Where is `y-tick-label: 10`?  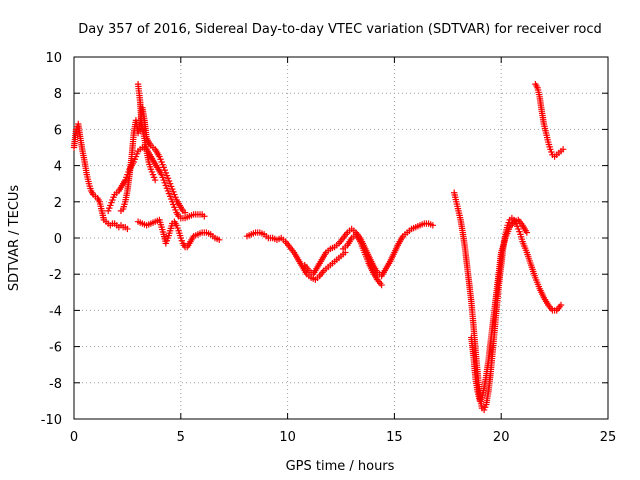 y-tick-label: 10 is located at coordinates (53, 58).